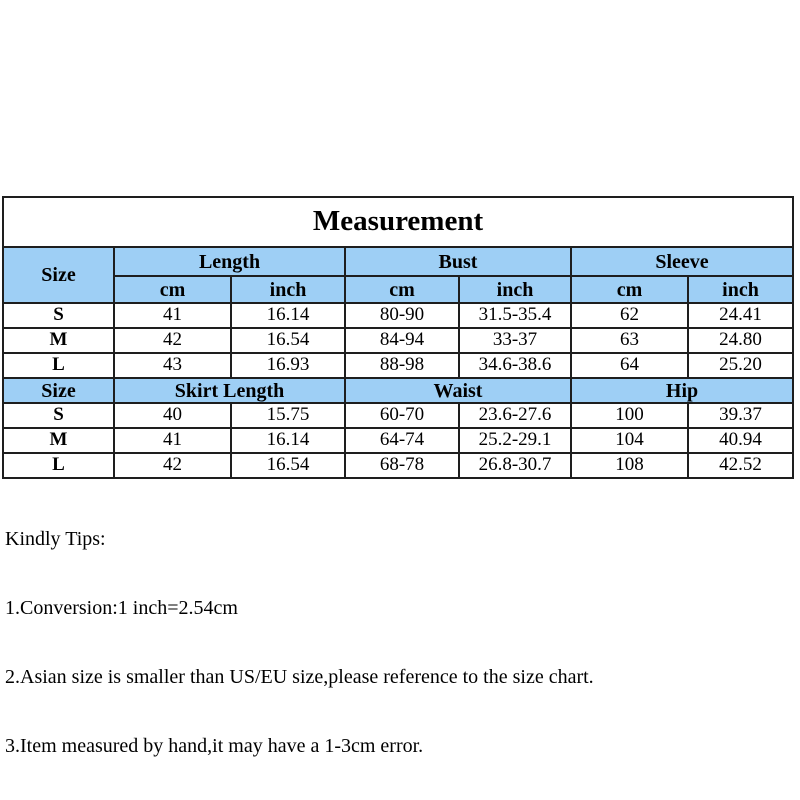 The height and width of the screenshot is (800, 800). Describe the element at coordinates (629, 415) in the screenshot. I see `cell-hip-cm: 100` at that location.